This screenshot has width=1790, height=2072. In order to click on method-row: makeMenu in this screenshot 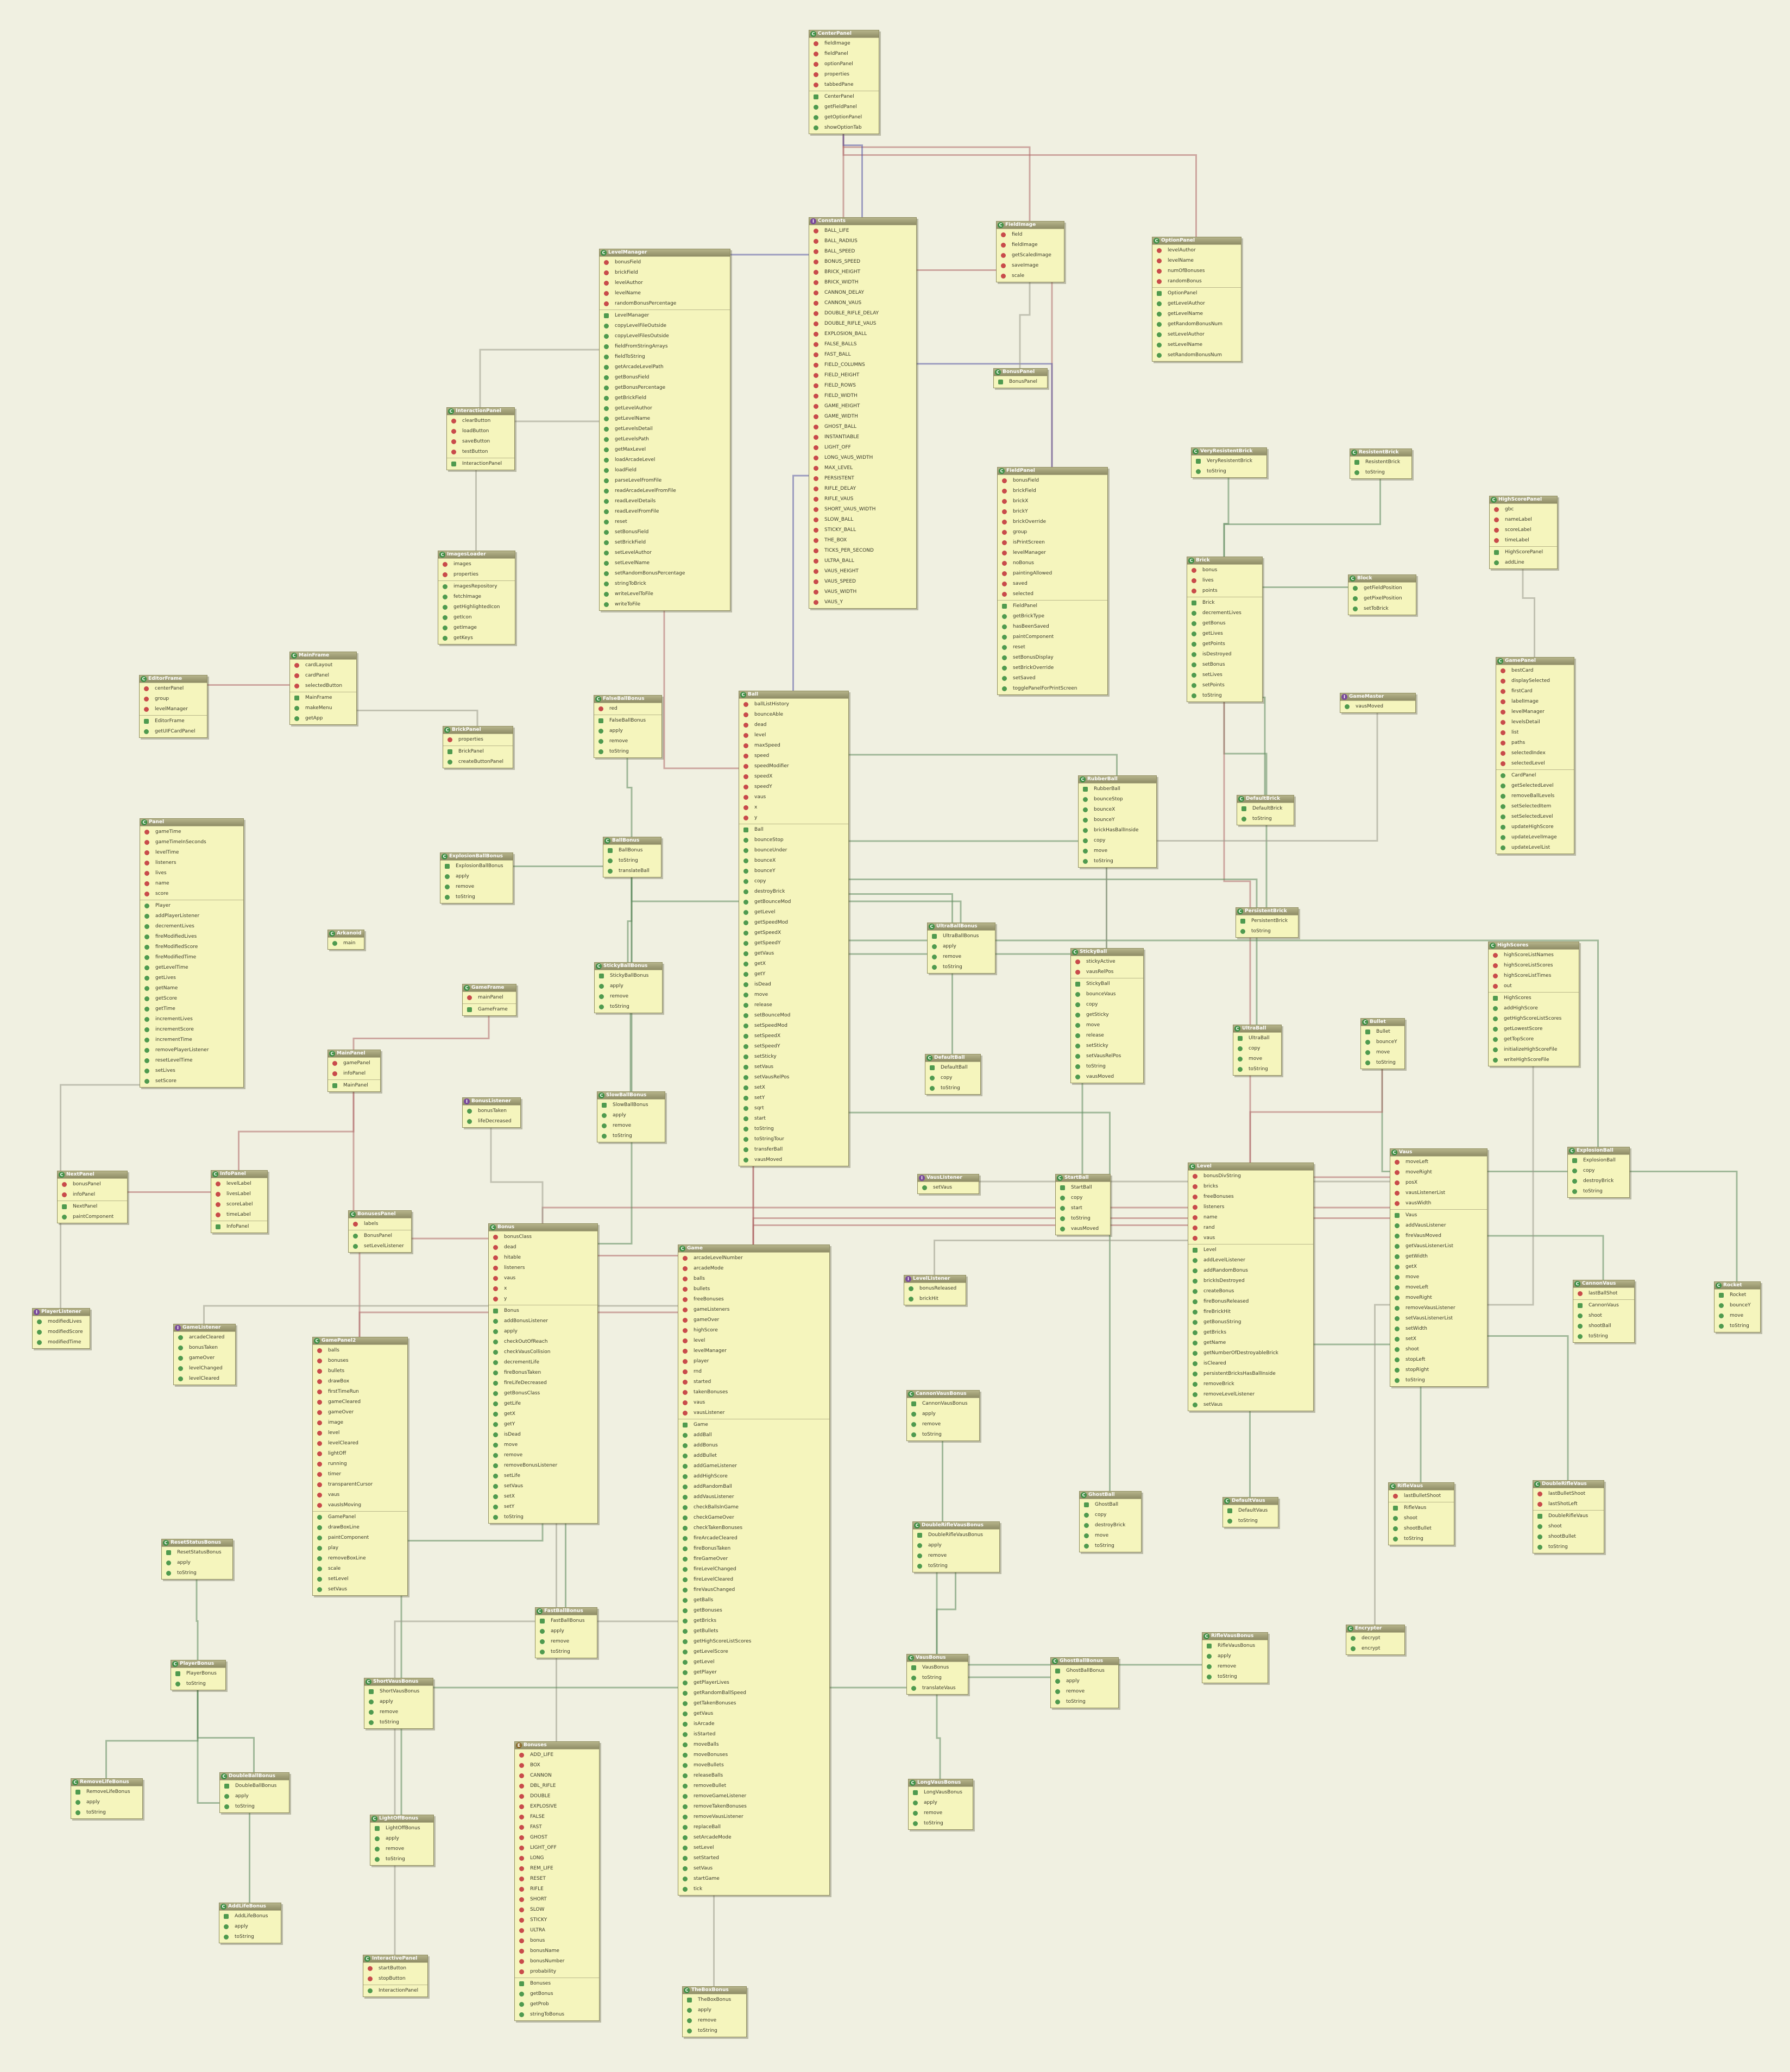, I will do `click(323, 708)`.